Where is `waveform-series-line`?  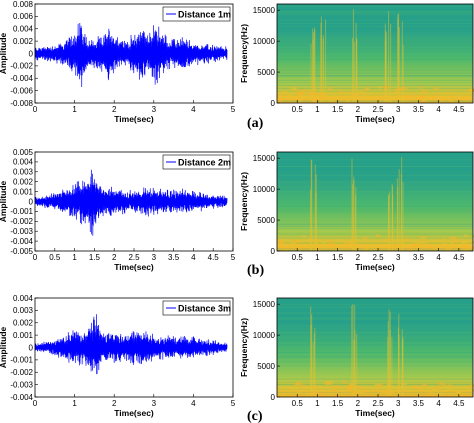
waveform-series-line is located at coordinates (131, 344).